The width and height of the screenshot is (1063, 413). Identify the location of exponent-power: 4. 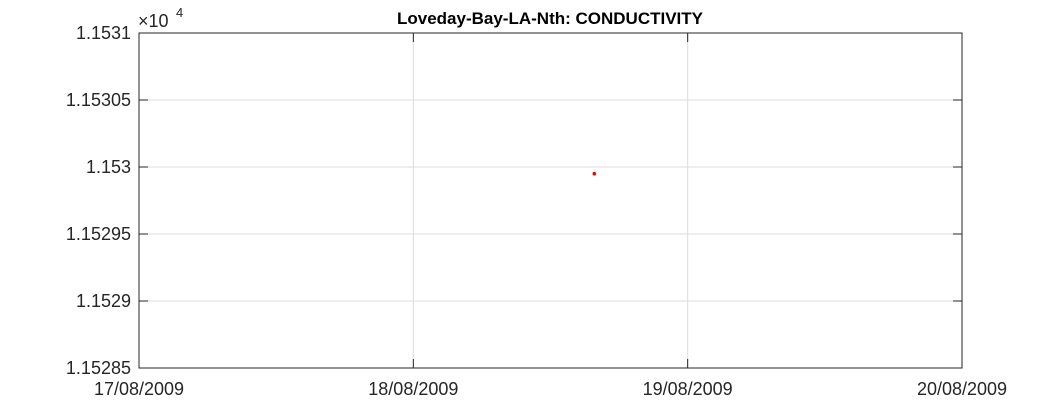
(179, 12).